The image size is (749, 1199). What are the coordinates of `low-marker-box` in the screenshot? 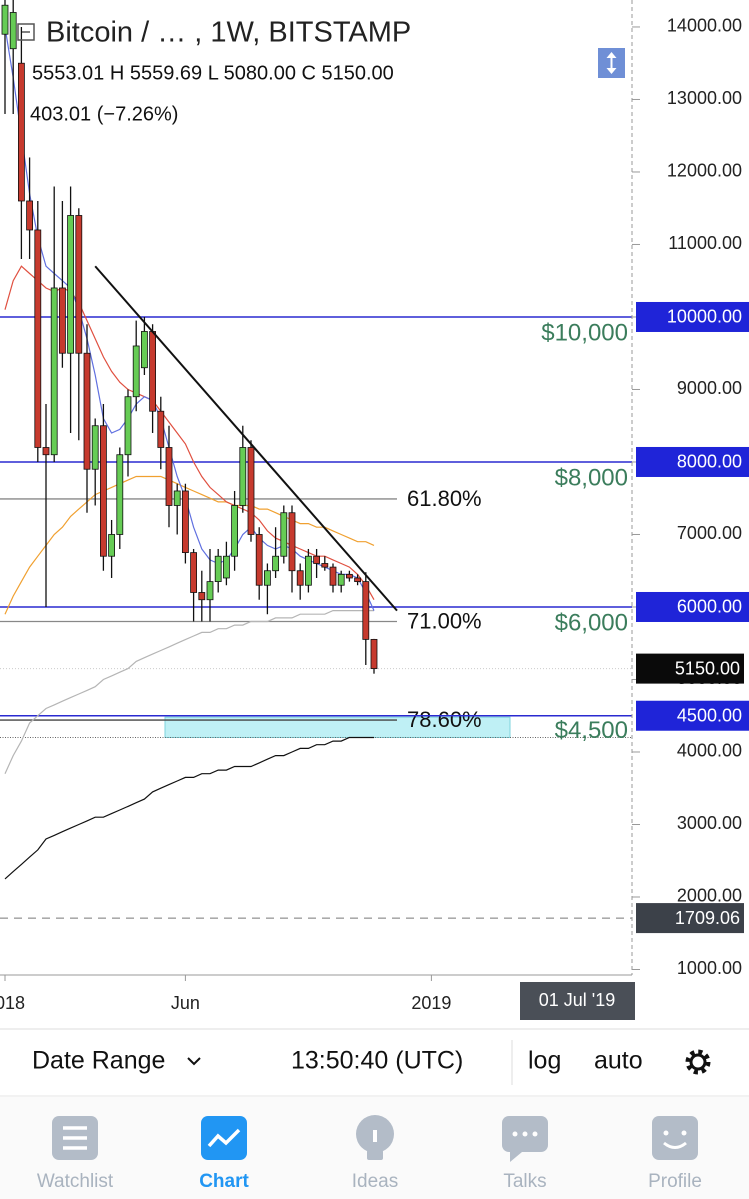 It's located at (690, 918).